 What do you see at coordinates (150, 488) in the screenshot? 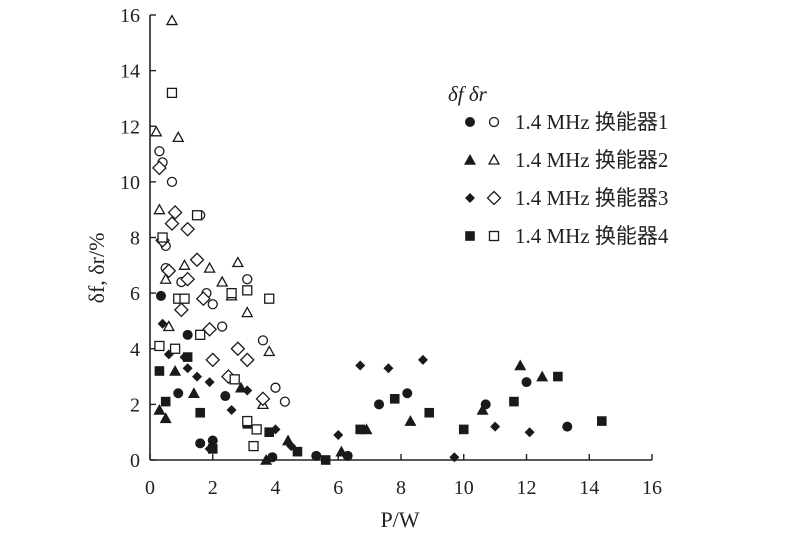
I see `x-tick-label: 0` at bounding box center [150, 488].